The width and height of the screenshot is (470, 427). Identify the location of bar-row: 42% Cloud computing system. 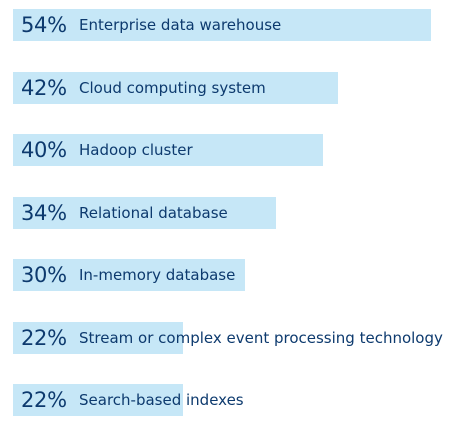
(235, 87).